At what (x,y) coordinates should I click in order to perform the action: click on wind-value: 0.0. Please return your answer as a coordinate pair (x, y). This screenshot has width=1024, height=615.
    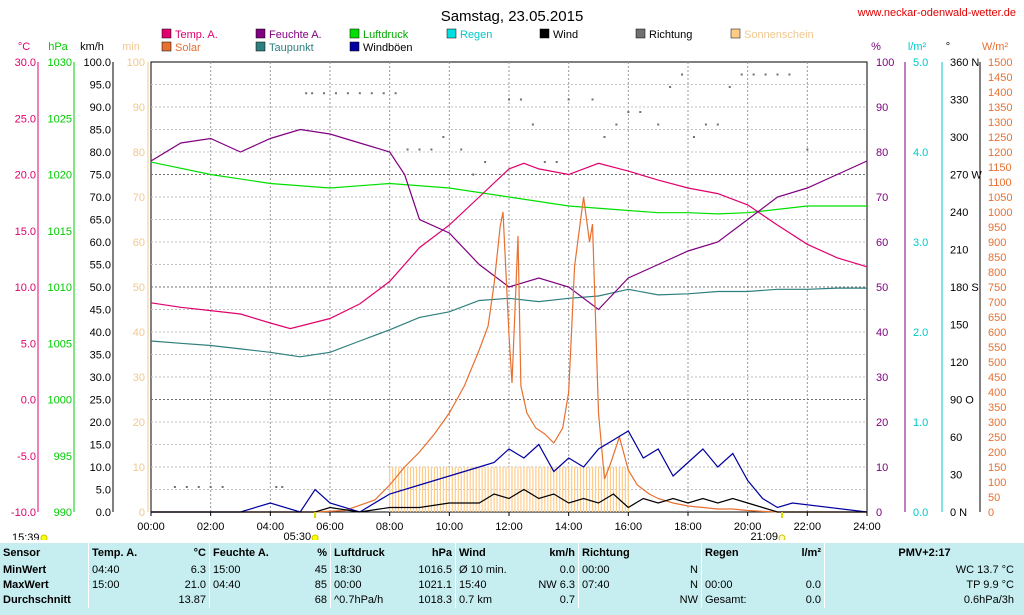
    Looking at the image, I should click on (567, 570).